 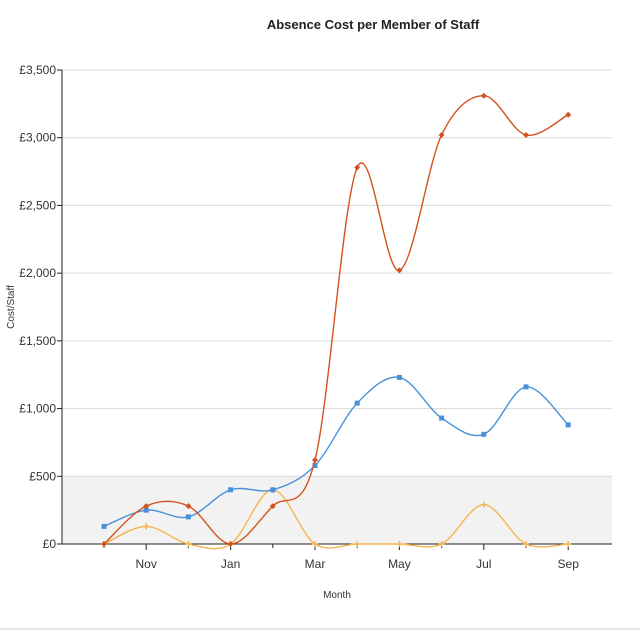 What do you see at coordinates (483, 564) in the screenshot?
I see `x-tick-label: Jul` at bounding box center [483, 564].